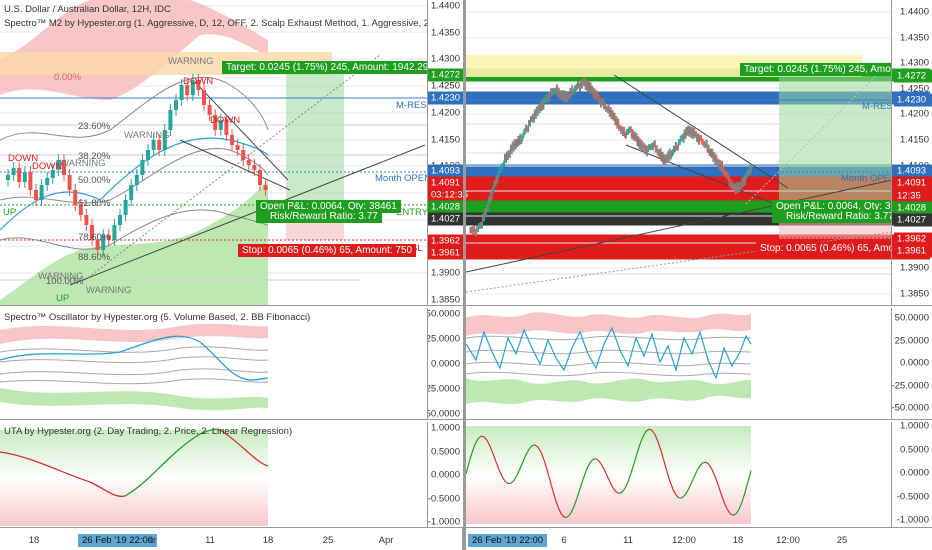 Image resolution: width=932 pixels, height=550 pixels. Describe the element at coordinates (842, 540) in the screenshot. I see `x-tick: 25` at that location.